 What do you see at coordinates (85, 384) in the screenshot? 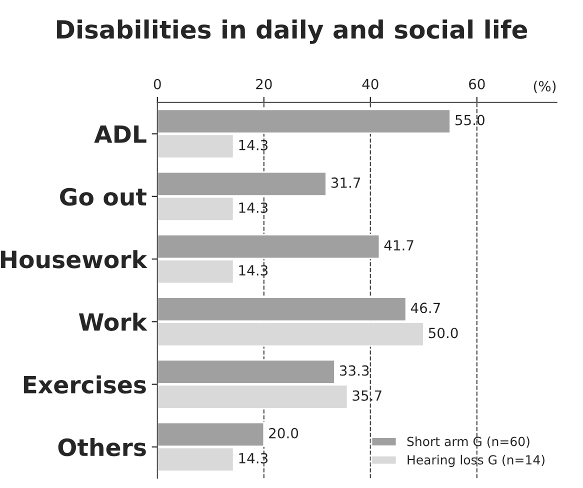
I see `y-tick-label: Exercises` at bounding box center [85, 384].